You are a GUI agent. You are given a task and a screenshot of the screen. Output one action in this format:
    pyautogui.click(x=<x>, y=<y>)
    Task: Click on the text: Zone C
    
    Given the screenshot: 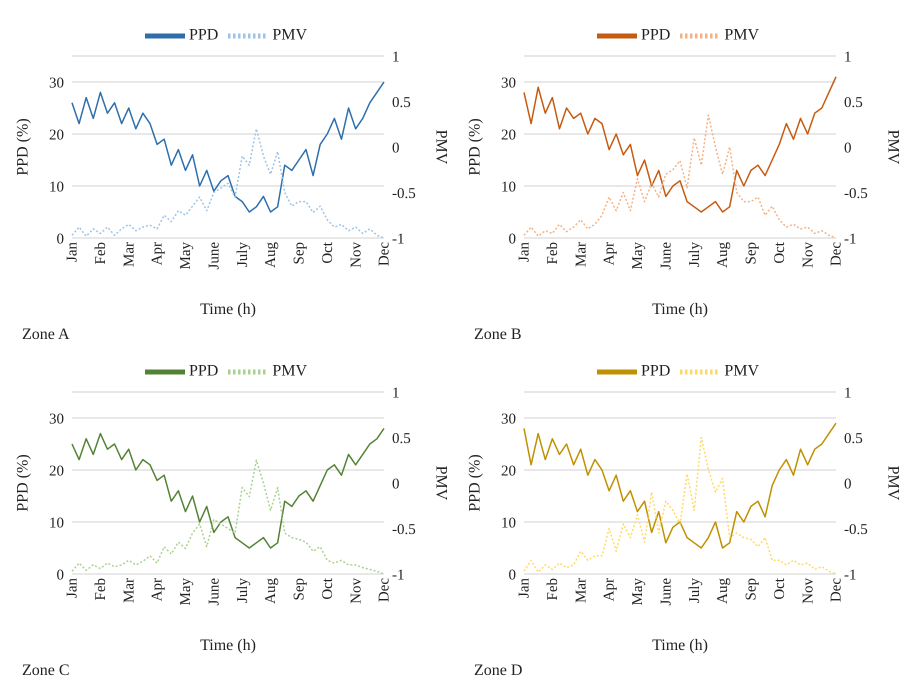 What is the action you would take?
    pyautogui.click(x=46, y=671)
    